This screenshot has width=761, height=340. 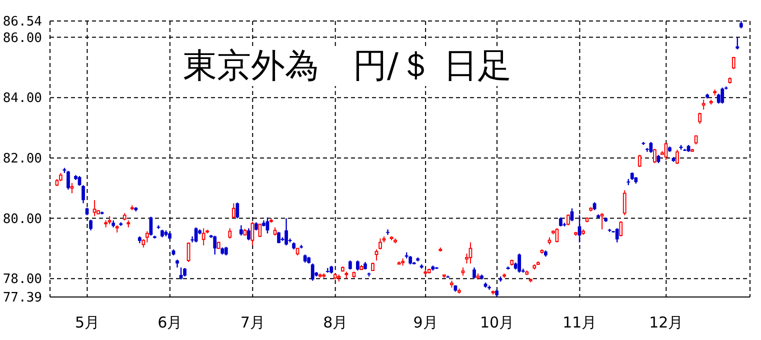 What do you see at coordinates (497, 323) in the screenshot?
I see `x-tick-label: 10月` at bounding box center [497, 323].